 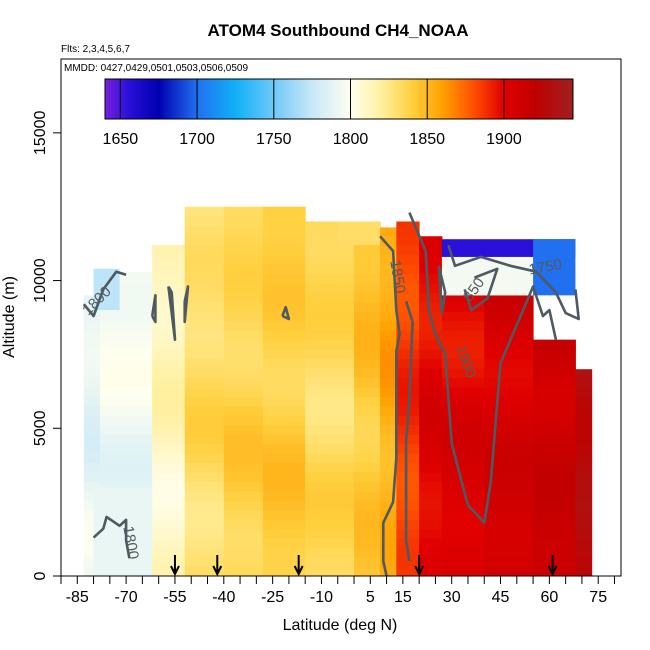 I want to click on flight-arrows, so click(x=364, y=565).